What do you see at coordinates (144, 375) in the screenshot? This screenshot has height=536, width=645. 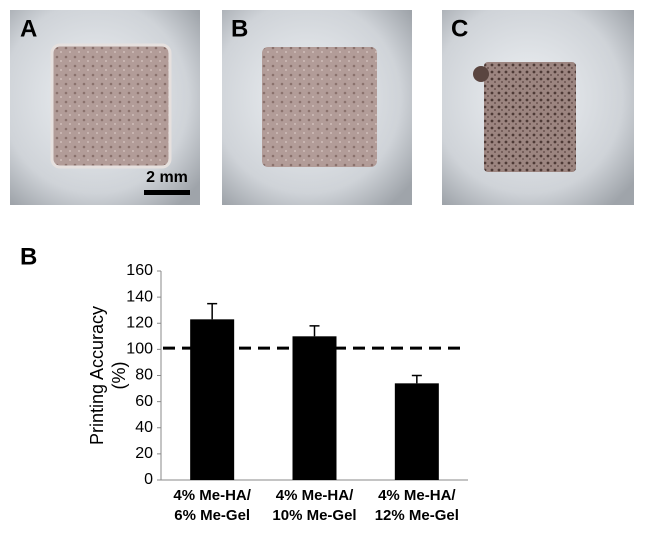 I see `y-tick-label: 80` at bounding box center [144, 375].